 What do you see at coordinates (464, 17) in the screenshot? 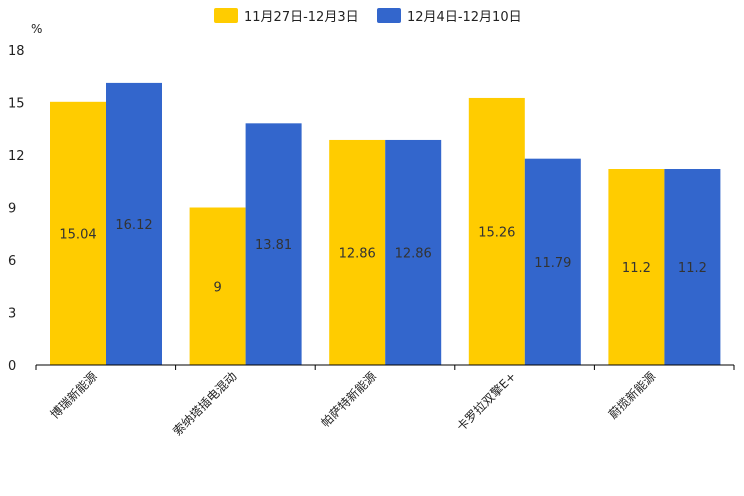
I see `legend-label: 12月4日-12月10日` at bounding box center [464, 17].